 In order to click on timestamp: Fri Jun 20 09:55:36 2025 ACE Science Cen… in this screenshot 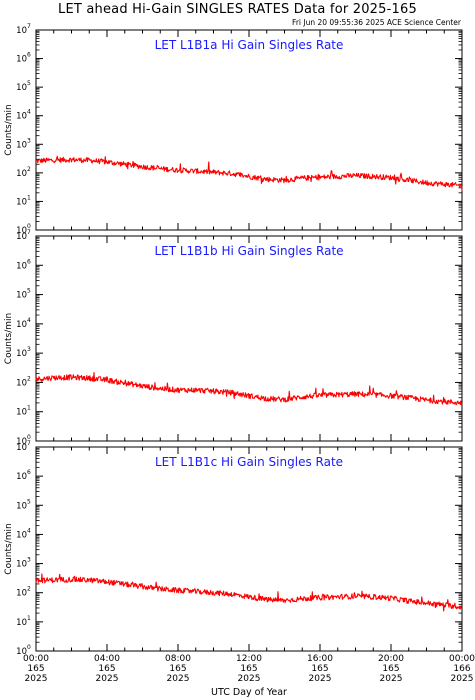, I will do `click(376, 22)`.